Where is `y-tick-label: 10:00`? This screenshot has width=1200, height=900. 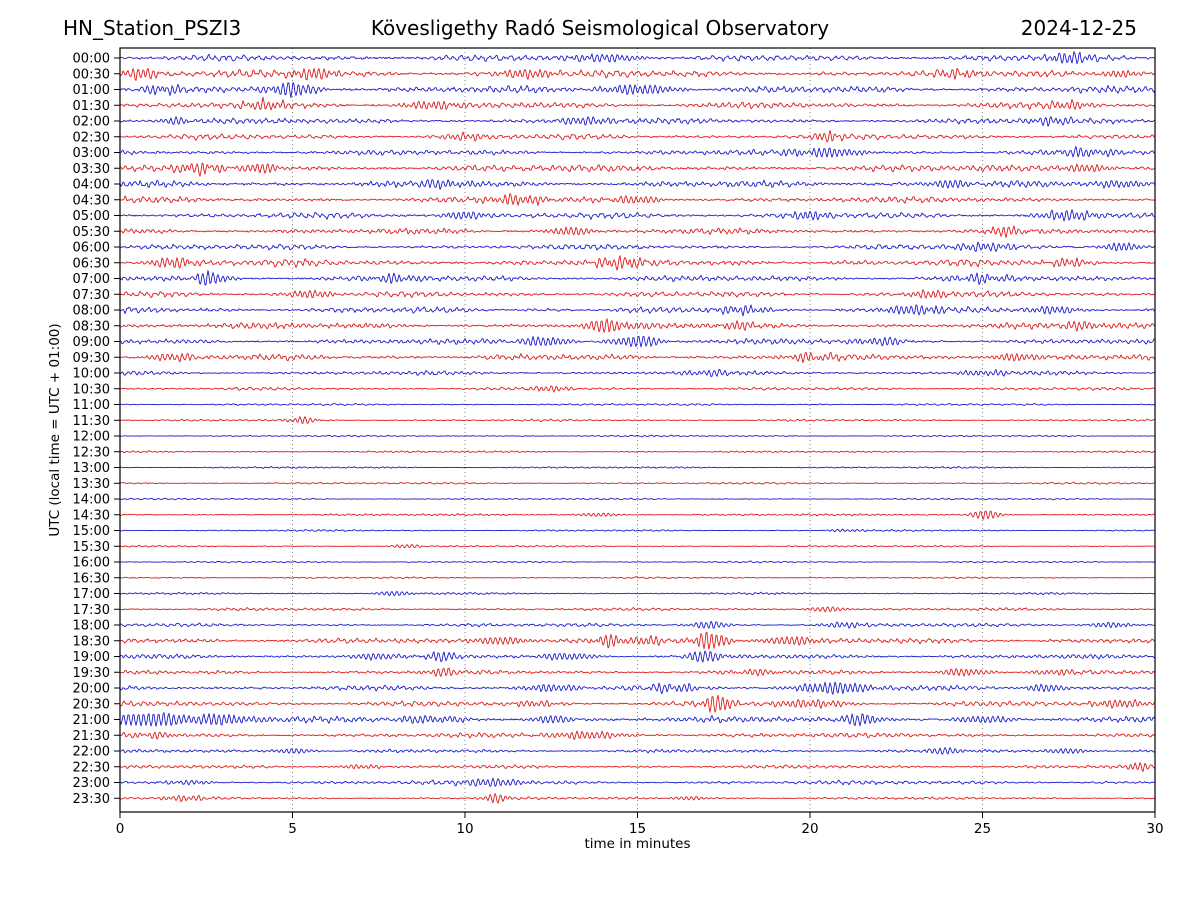
y-tick-label: 10:00 is located at coordinates (91, 374).